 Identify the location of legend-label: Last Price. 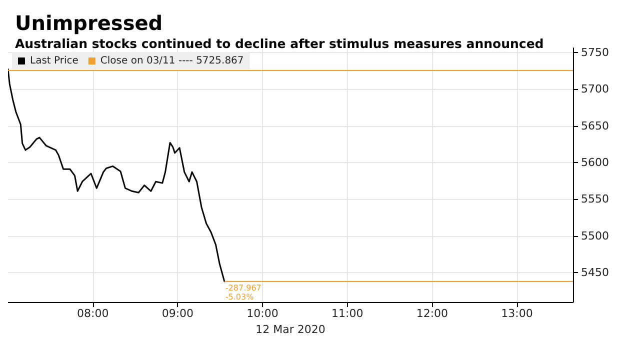
(54, 61).